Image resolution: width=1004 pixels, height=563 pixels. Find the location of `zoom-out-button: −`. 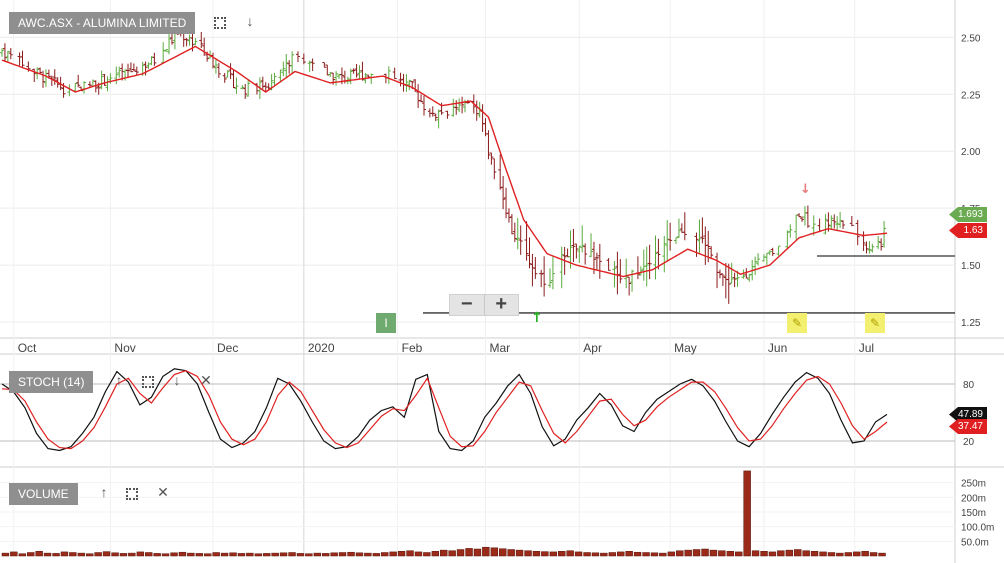

zoom-out-button: − is located at coordinates (466, 304).